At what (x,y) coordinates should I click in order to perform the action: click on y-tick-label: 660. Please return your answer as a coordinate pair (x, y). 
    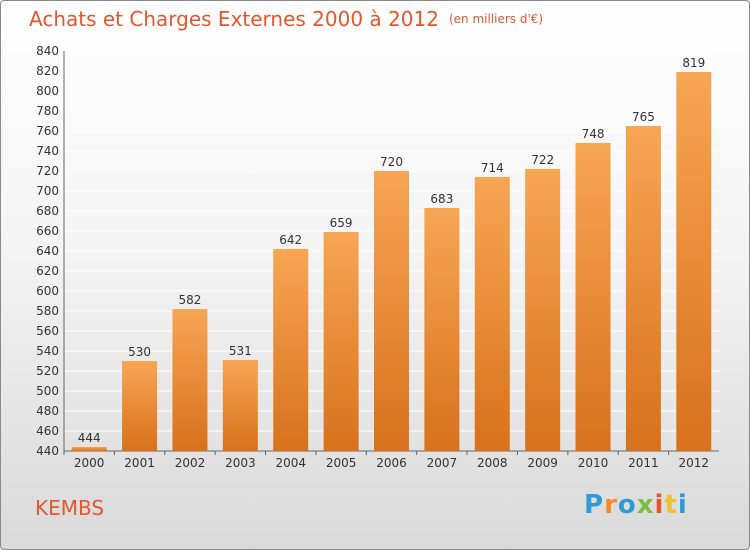
    Looking at the image, I should click on (47, 231).